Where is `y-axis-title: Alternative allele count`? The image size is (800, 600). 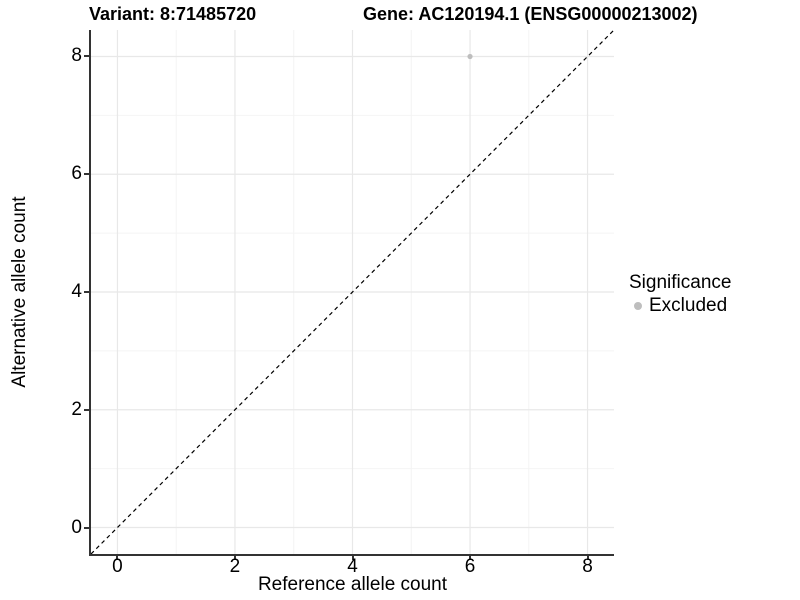
y-axis-title: Alternative allele count is located at coordinates (19, 292).